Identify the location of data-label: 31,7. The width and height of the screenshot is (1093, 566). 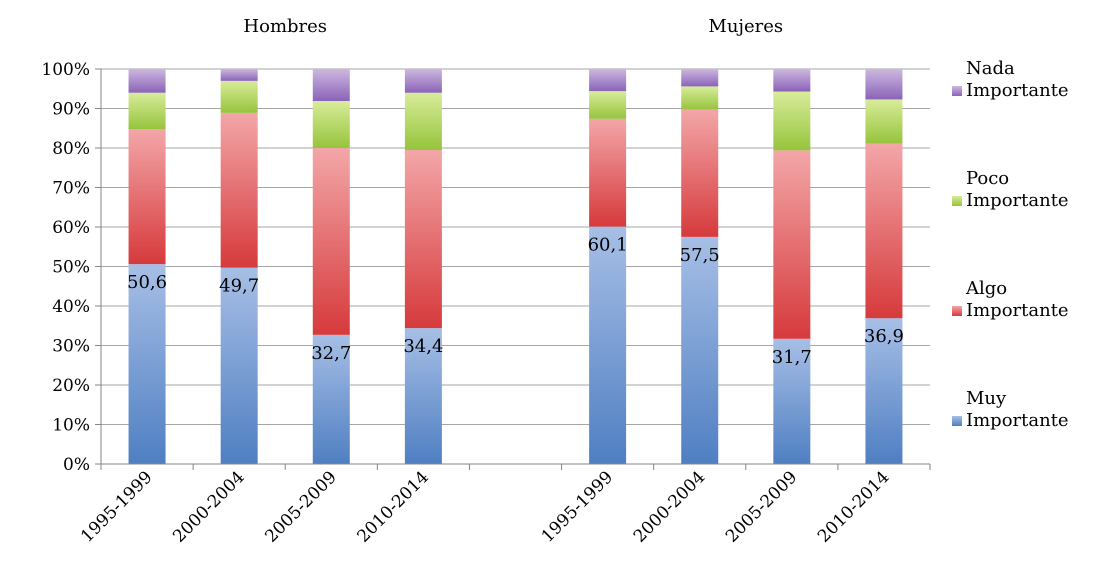
(792, 357).